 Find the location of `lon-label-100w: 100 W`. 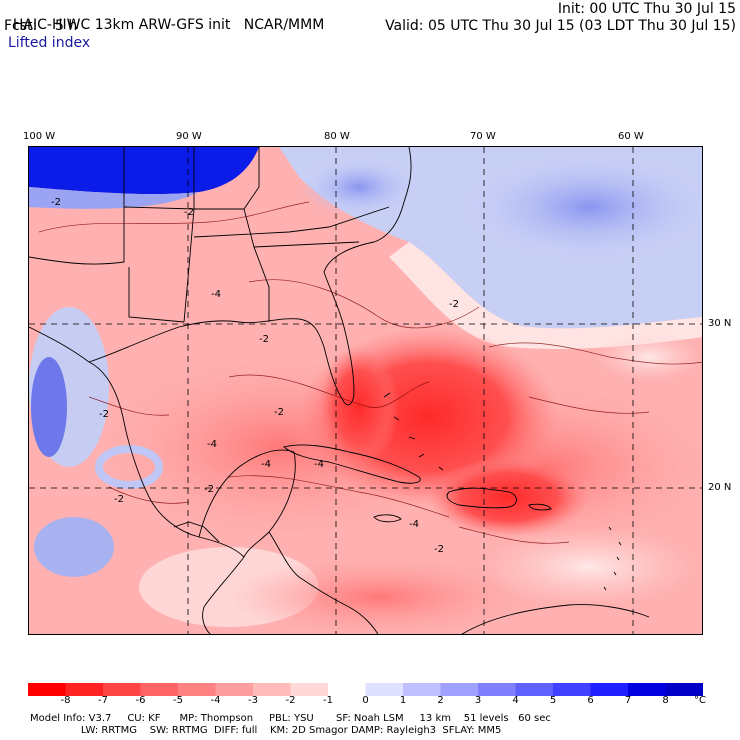

lon-label-100w: 100 W is located at coordinates (39, 136).